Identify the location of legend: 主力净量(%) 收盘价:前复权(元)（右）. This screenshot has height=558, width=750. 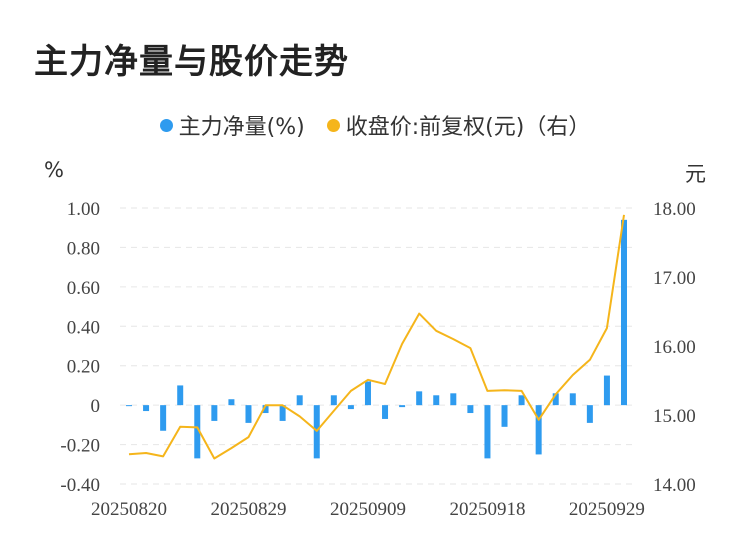
(375, 125).